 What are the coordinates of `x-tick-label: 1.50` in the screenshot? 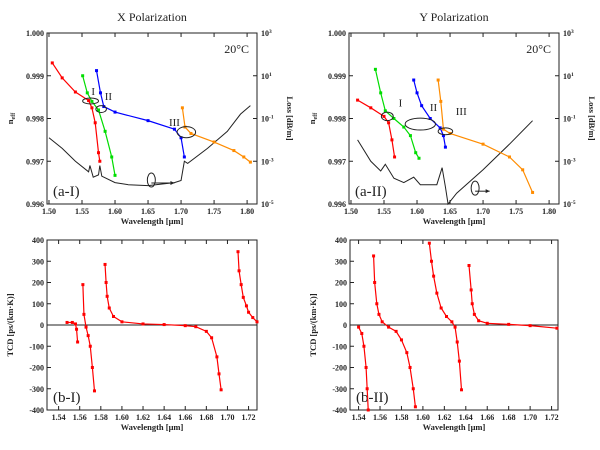 It's located at (49, 211).